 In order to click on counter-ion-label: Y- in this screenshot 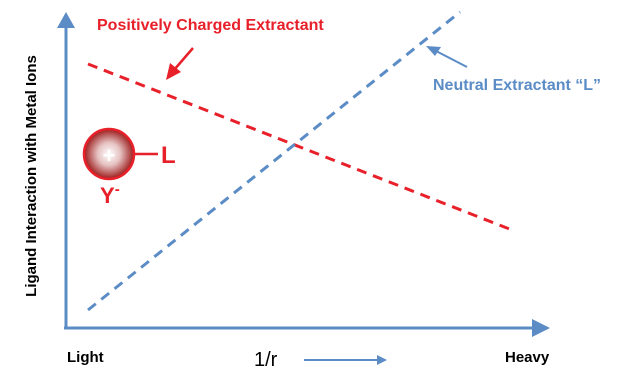, I will do `click(110, 194)`.